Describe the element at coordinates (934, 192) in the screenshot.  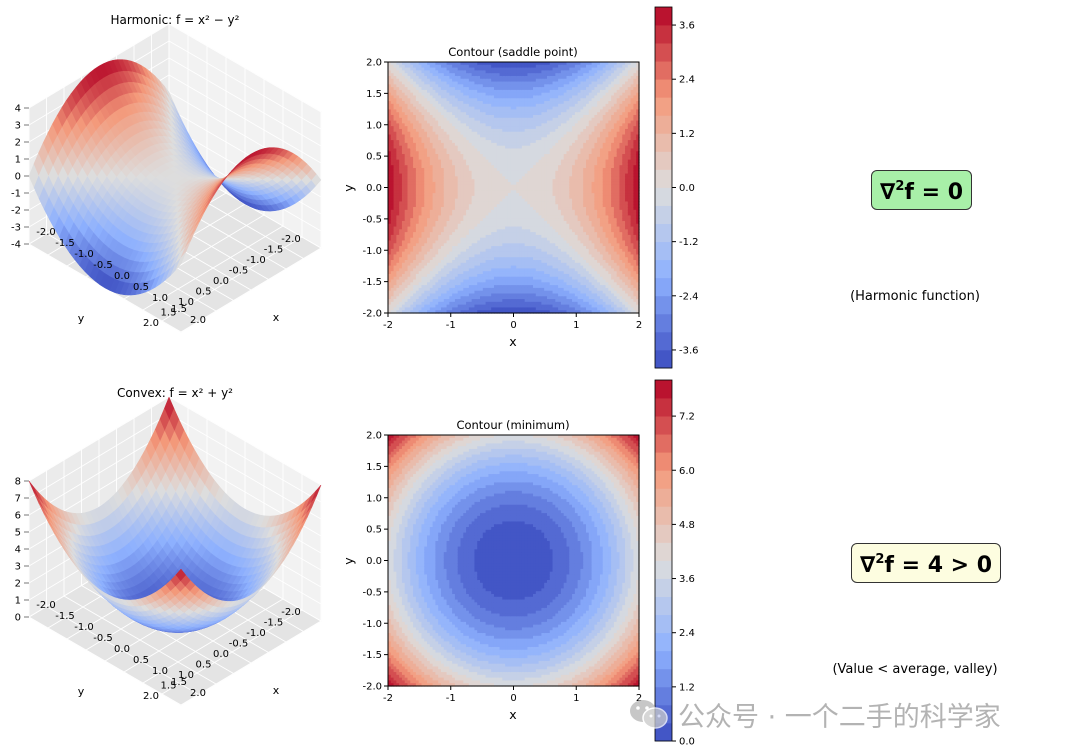
I see `harmonic-equation-rest: f = 0` at that location.